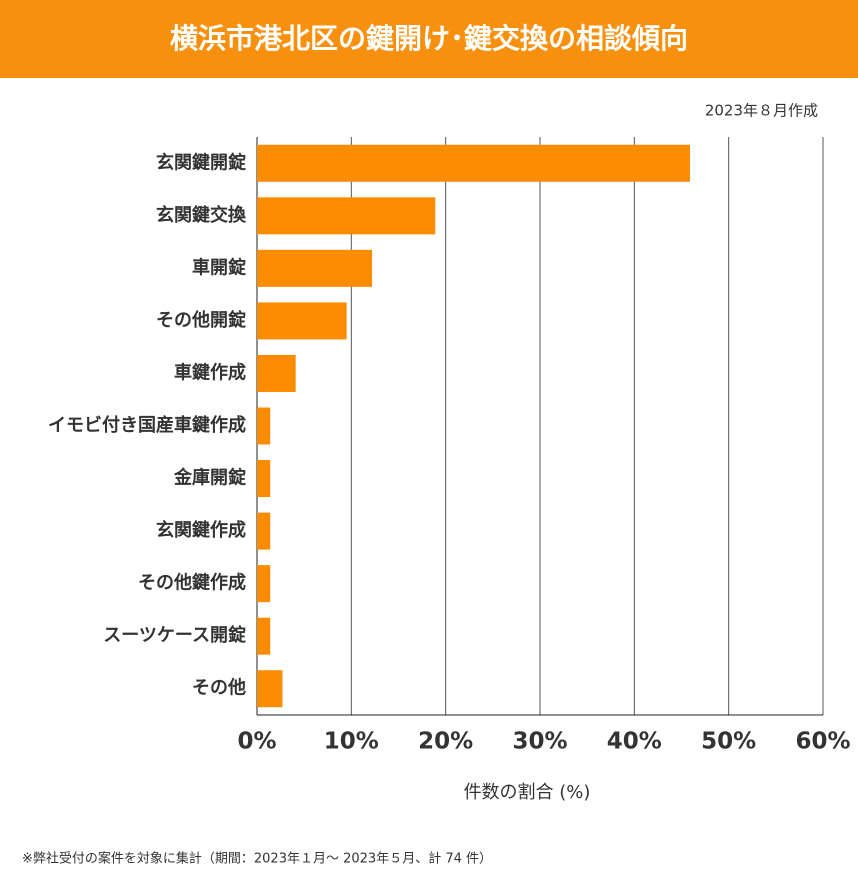 This screenshot has width=858, height=872. What do you see at coordinates (256, 742) in the screenshot?
I see `x-tick-label: 0%` at bounding box center [256, 742].